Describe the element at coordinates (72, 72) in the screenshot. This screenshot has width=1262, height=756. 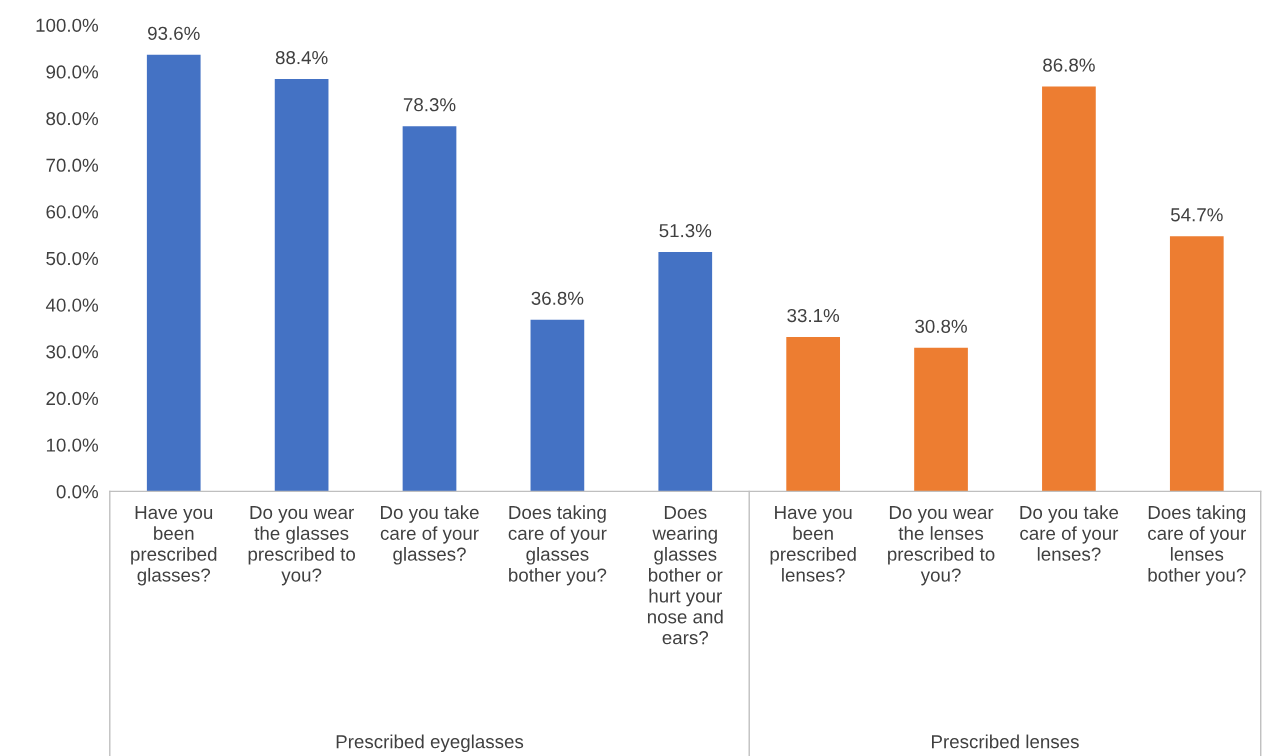
I see `y-tick-label: 90.0%` at that location.